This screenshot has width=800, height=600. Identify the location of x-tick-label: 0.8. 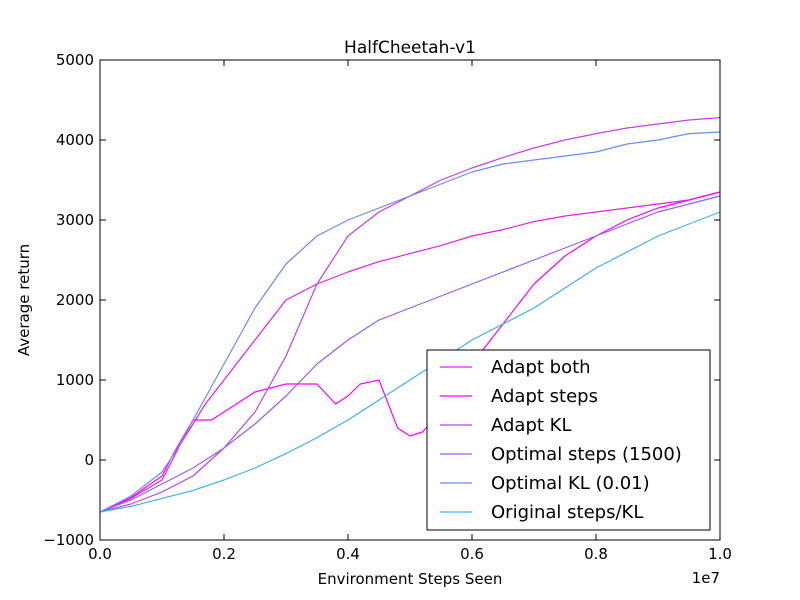
(596, 554).